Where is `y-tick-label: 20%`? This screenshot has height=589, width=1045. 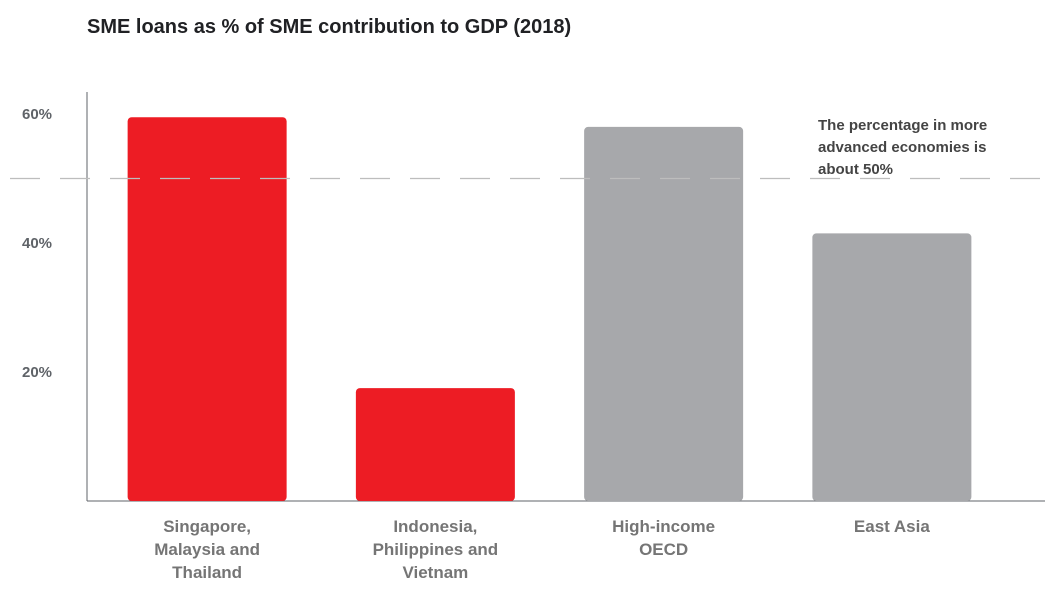
y-tick-label: 20% is located at coordinates (37, 372).